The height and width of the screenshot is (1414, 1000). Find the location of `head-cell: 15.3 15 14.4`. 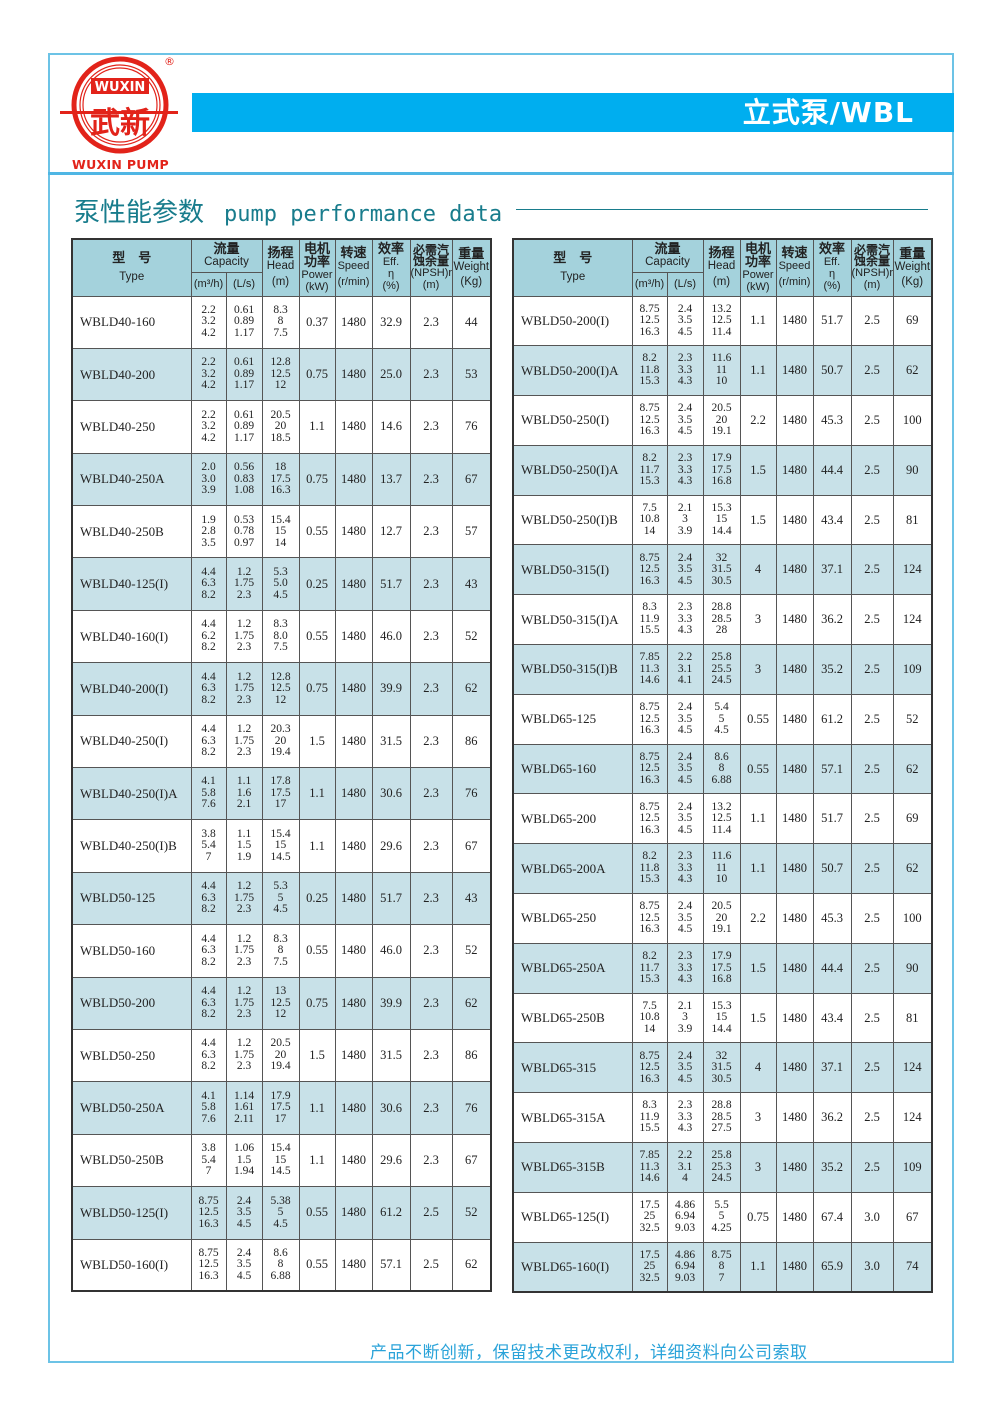

head-cell: 15.3 15 14.4 is located at coordinates (721, 520).